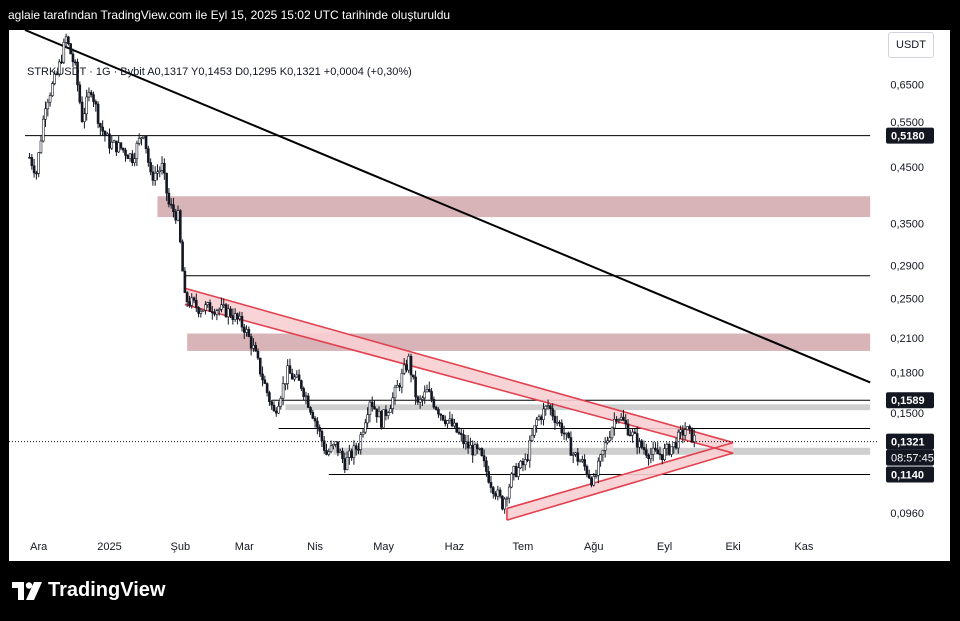  Describe the element at coordinates (908, 401) in the screenshot. I see `price-label-text: 0,1589` at that location.